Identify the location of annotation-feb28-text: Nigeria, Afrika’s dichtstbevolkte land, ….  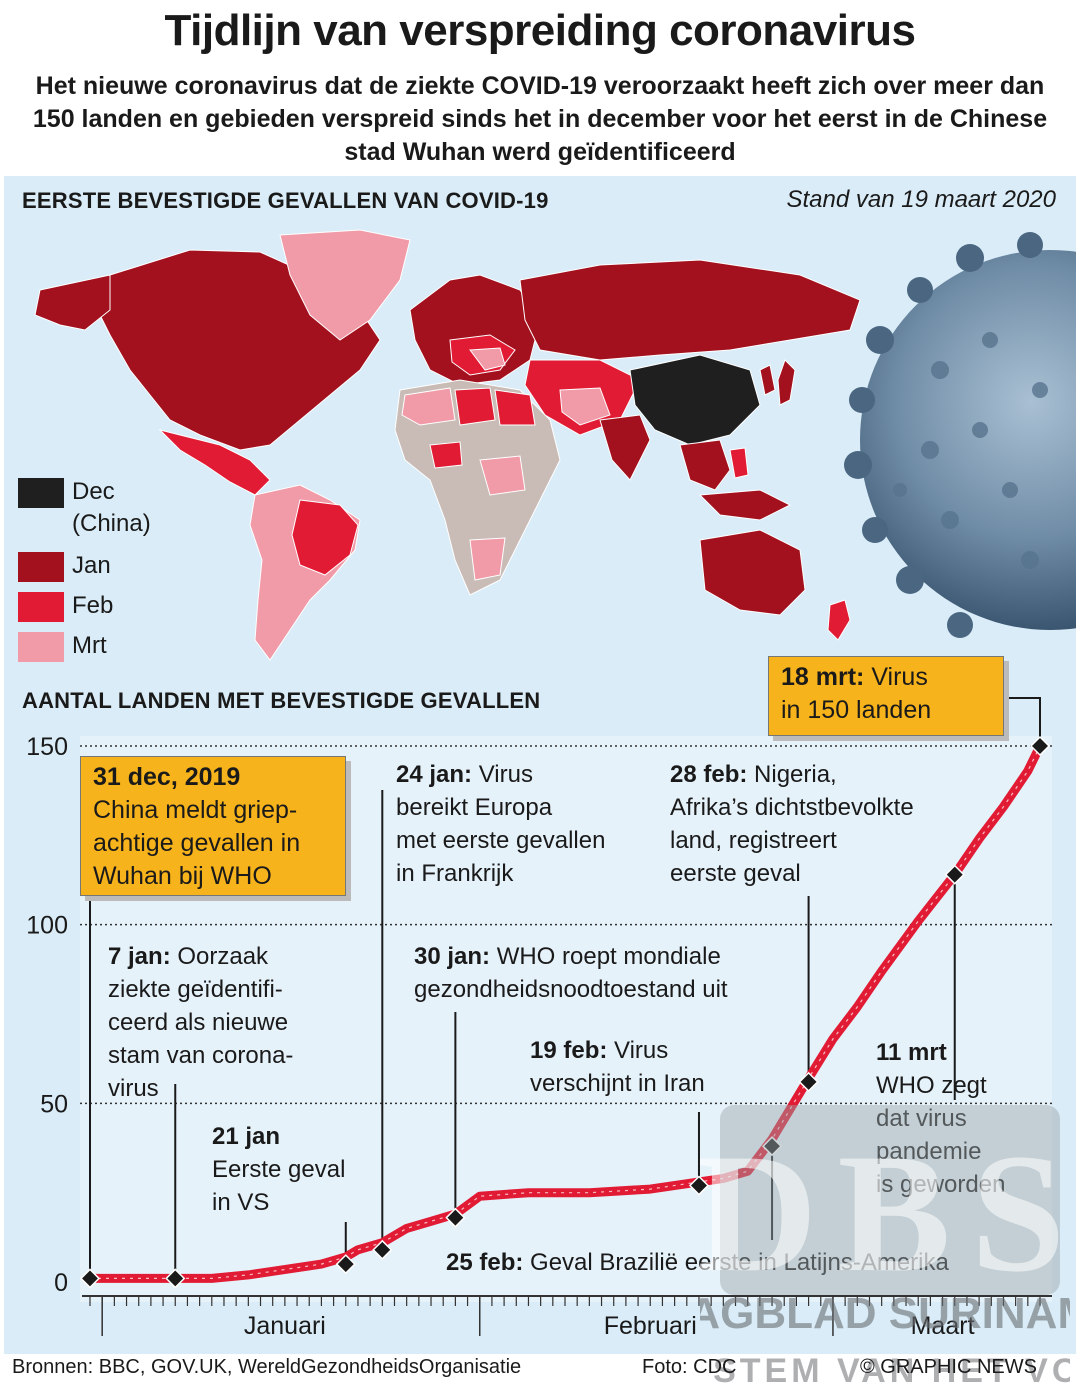
(792, 824).